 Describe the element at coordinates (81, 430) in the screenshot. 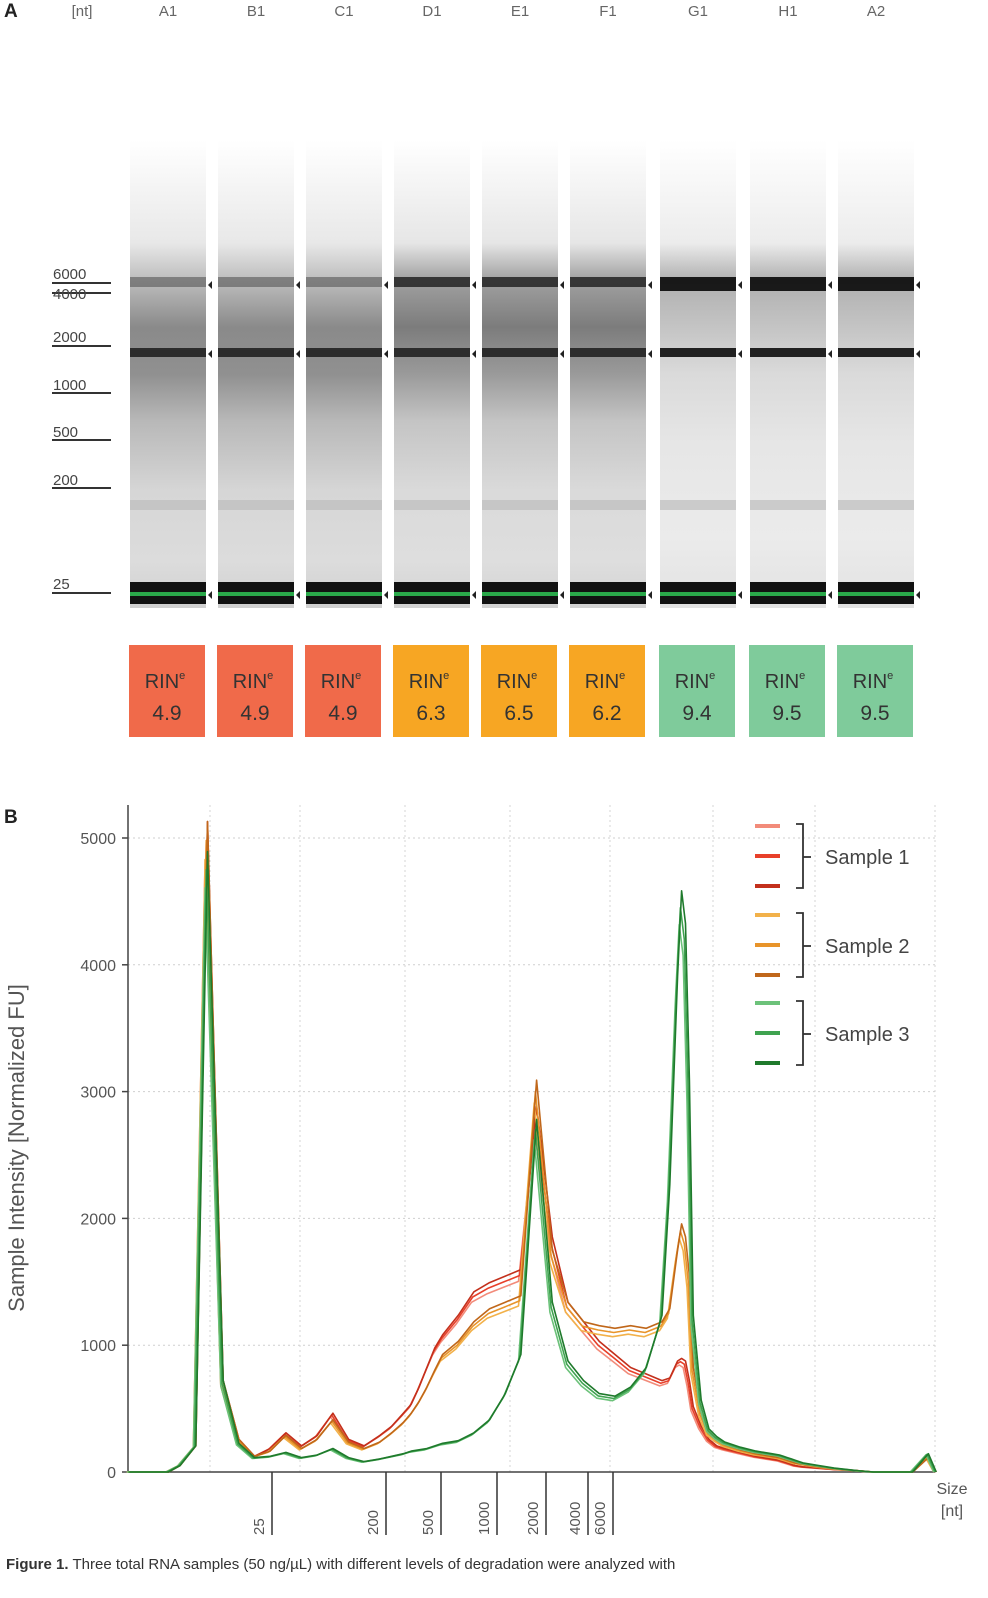

I see `size-ladder: 6000 4000 2000 1000 500 200 25` at that location.